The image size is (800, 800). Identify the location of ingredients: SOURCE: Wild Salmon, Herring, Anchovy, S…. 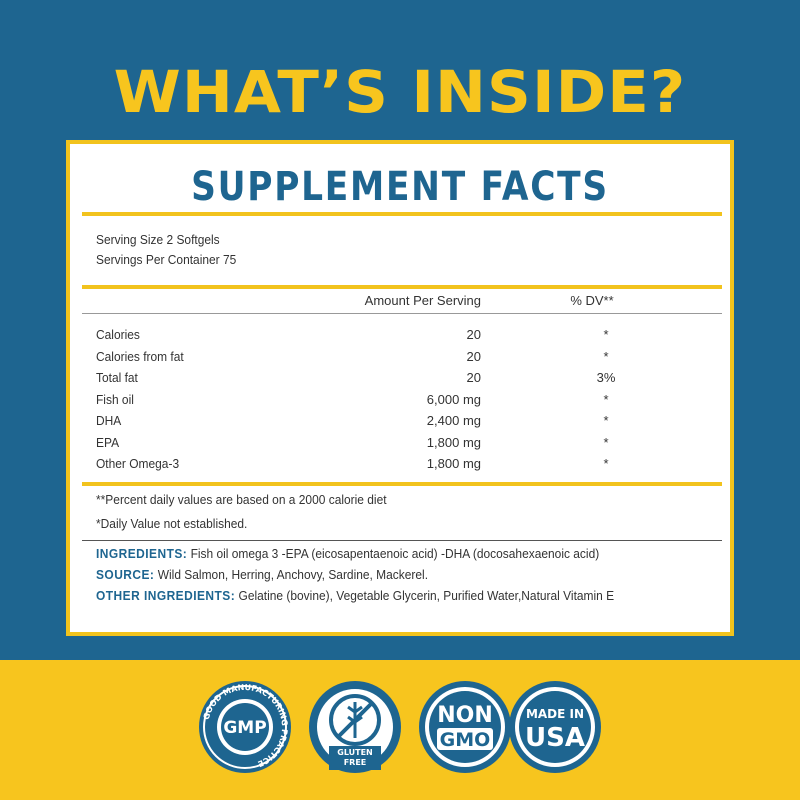
(262, 574).